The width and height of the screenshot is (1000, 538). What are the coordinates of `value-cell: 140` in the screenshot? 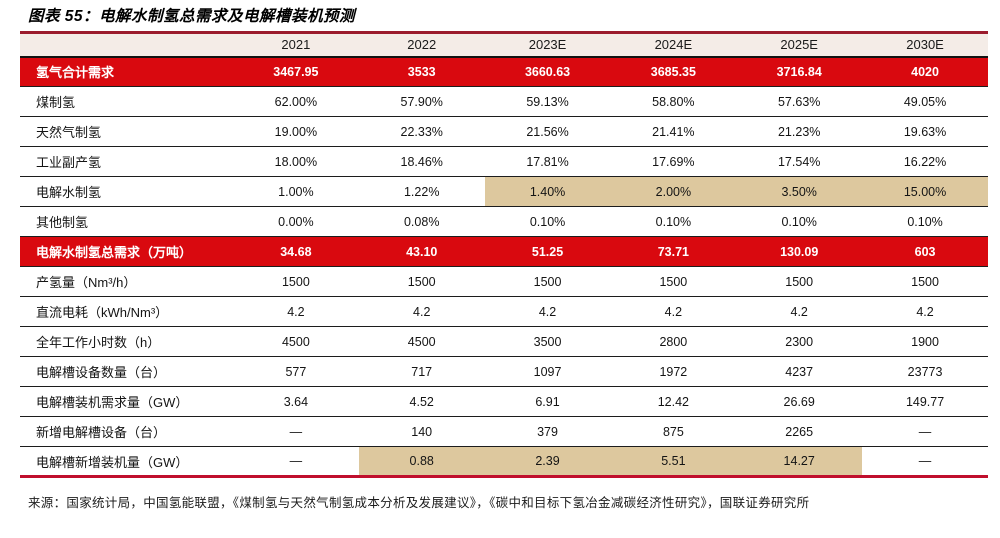 It's located at (422, 431).